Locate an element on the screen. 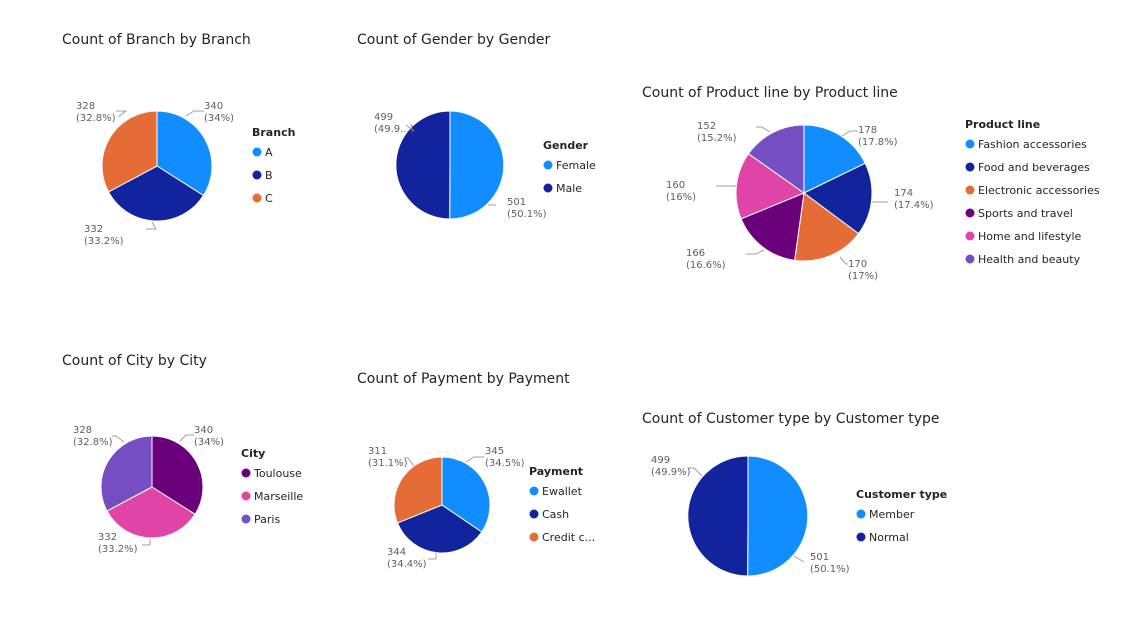 This screenshot has height=624, width=1144. data-label-percent: (17.8%) is located at coordinates (878, 142).